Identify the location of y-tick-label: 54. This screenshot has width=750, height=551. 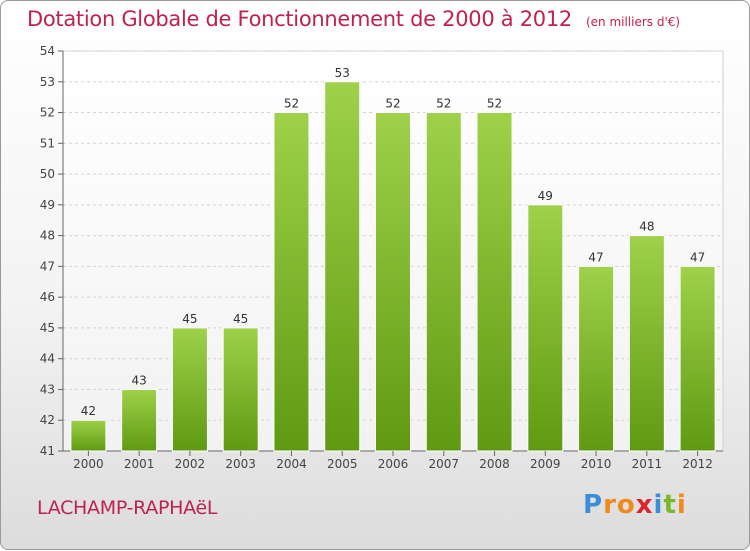
(47, 51).